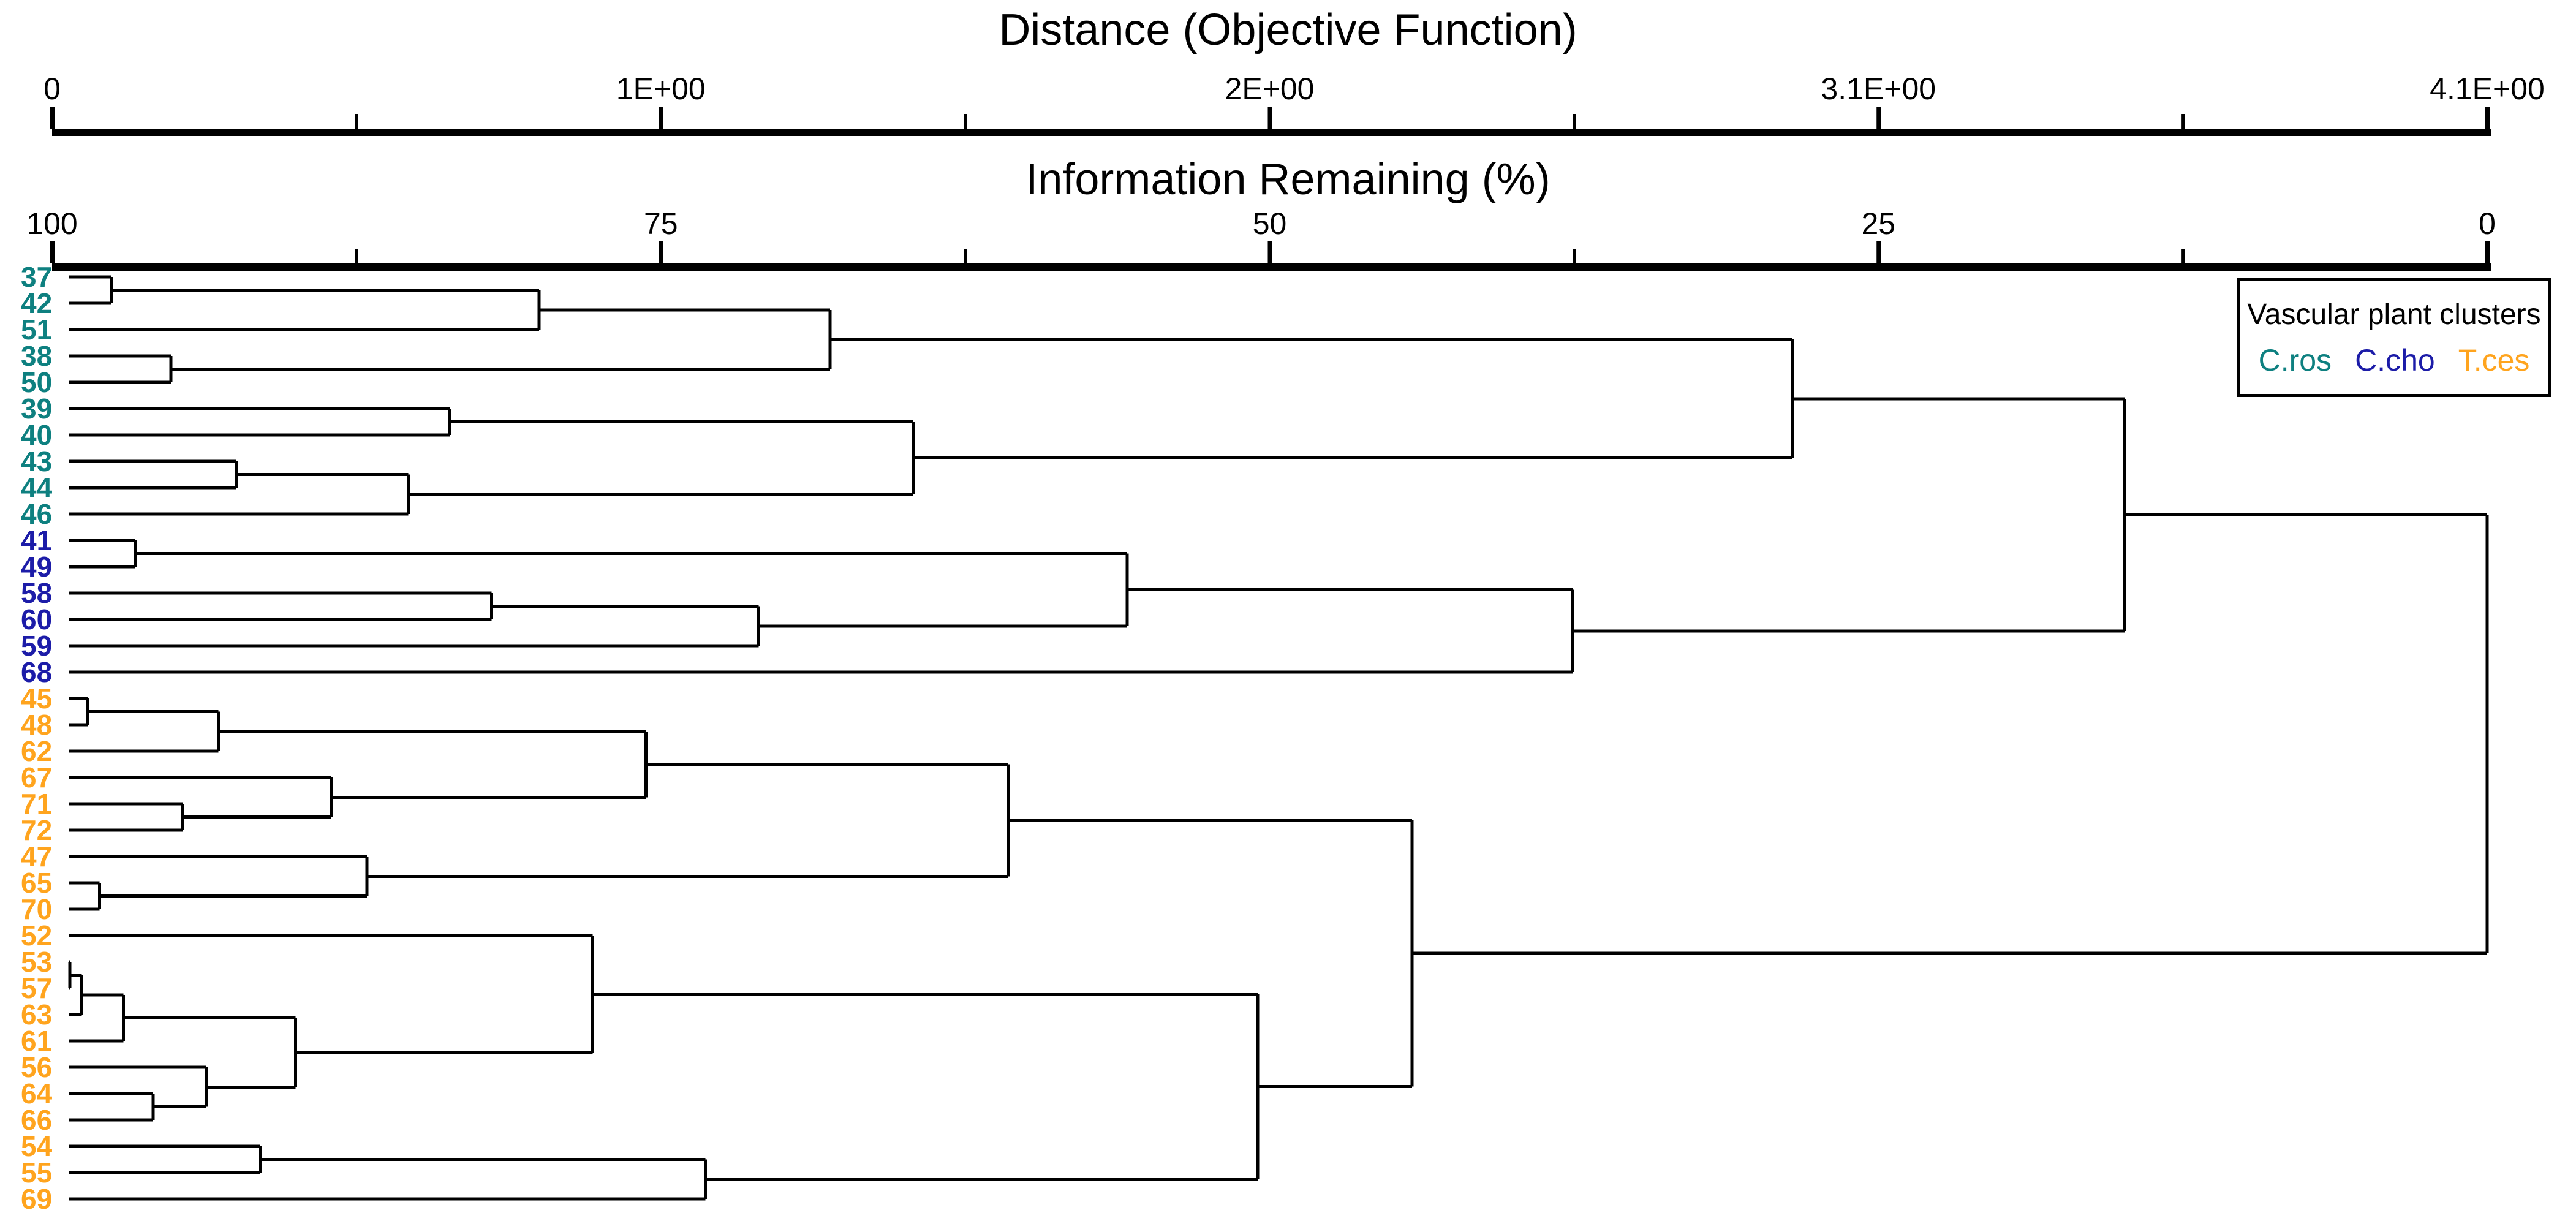  What do you see at coordinates (37, 303) in the screenshot?
I see `leaf-label-42: 42` at bounding box center [37, 303].